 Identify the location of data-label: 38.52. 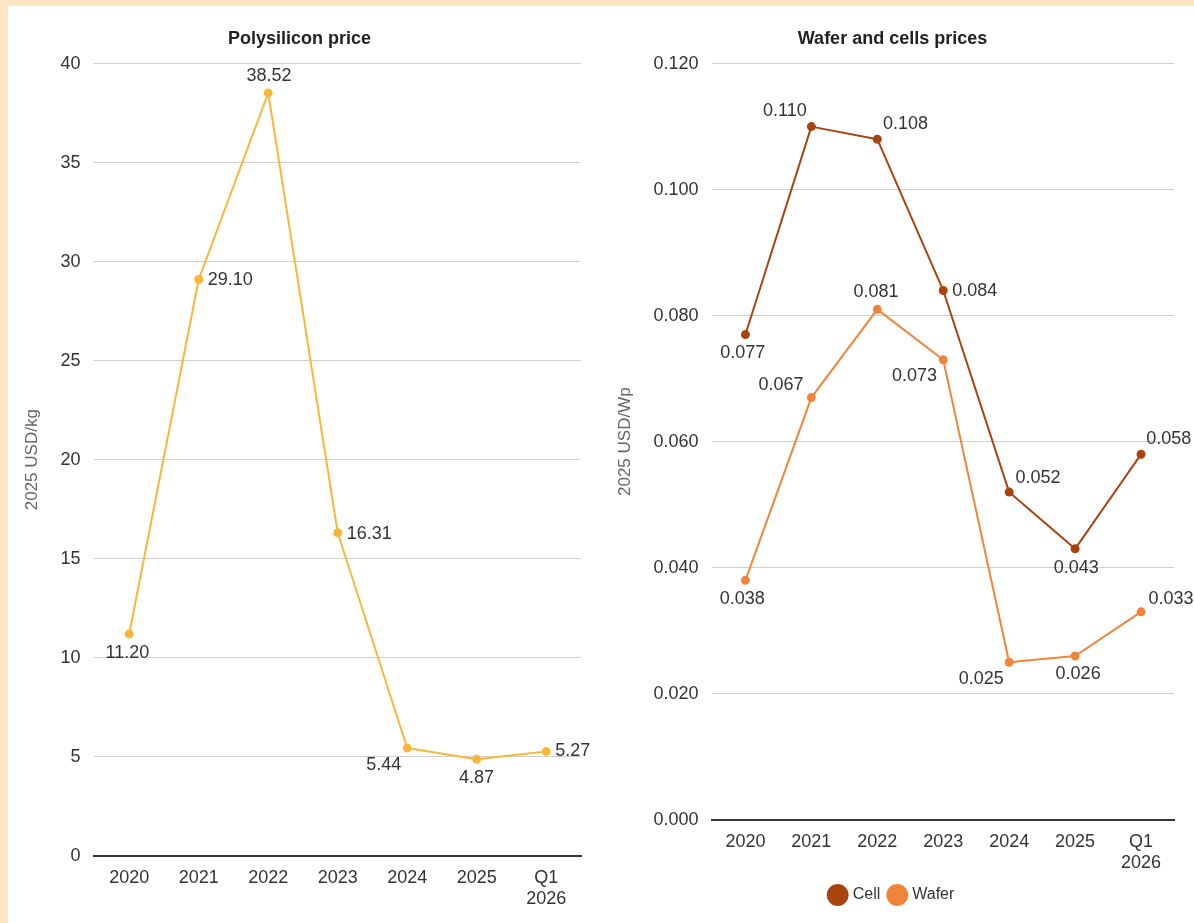
(269, 74).